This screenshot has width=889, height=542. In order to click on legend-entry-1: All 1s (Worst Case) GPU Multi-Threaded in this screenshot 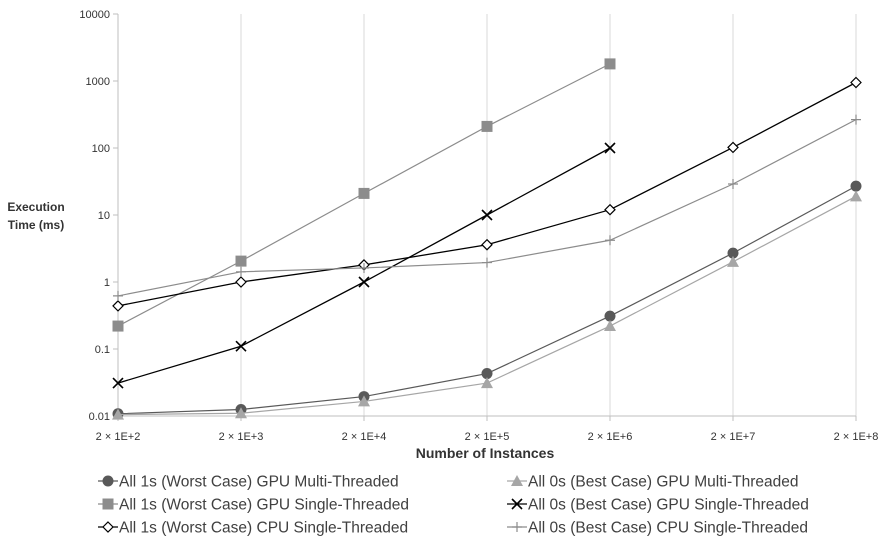, I will do `click(248, 482)`.